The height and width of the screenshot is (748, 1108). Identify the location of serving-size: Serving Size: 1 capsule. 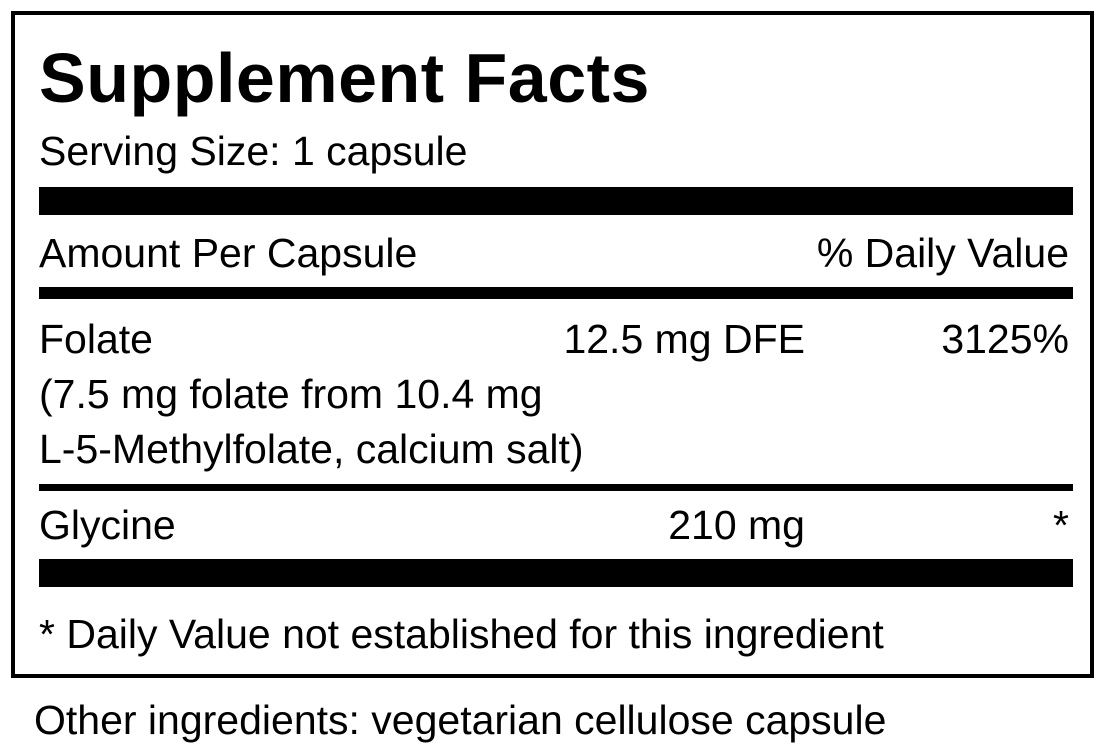
(253, 151).